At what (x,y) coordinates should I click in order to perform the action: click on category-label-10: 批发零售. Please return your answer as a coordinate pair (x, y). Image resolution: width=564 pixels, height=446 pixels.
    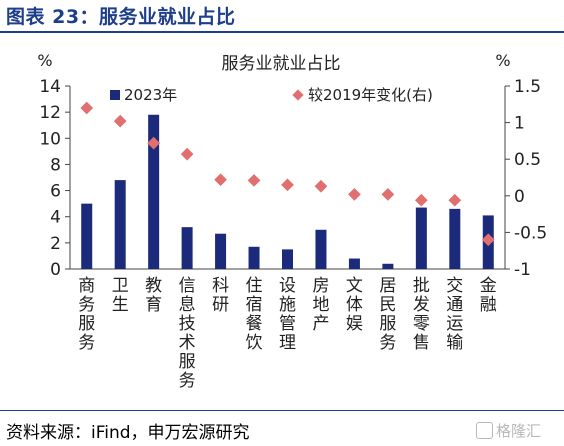
    Looking at the image, I should click on (421, 314).